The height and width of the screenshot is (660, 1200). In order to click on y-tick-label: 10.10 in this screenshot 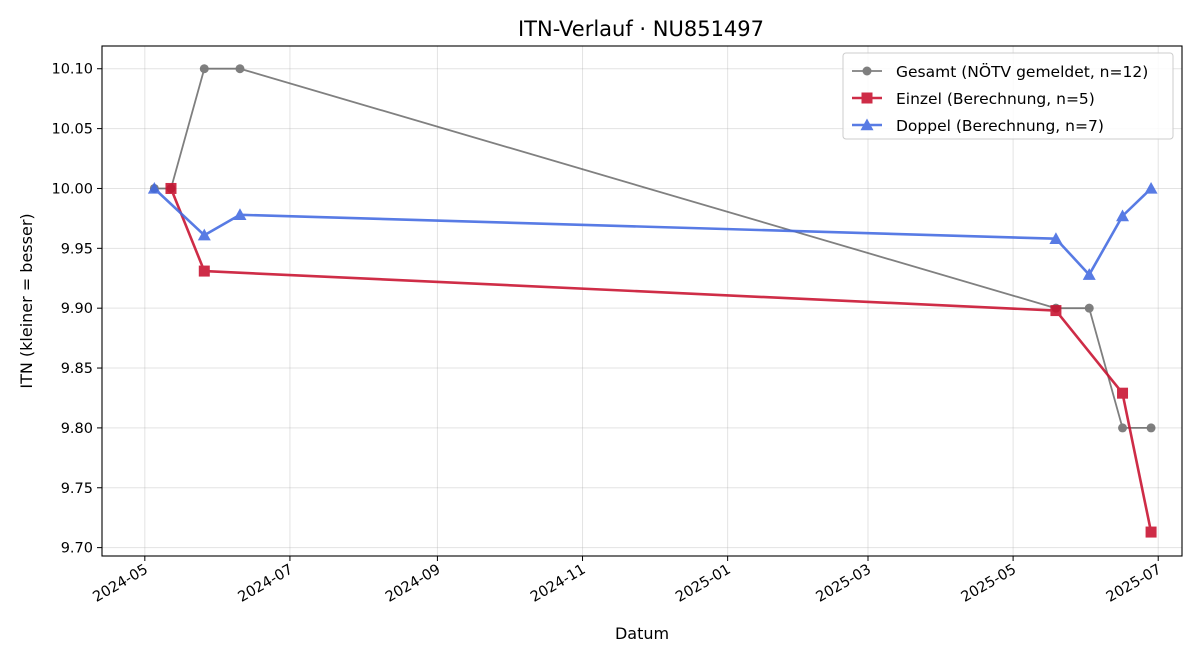, I will do `click(72, 70)`.